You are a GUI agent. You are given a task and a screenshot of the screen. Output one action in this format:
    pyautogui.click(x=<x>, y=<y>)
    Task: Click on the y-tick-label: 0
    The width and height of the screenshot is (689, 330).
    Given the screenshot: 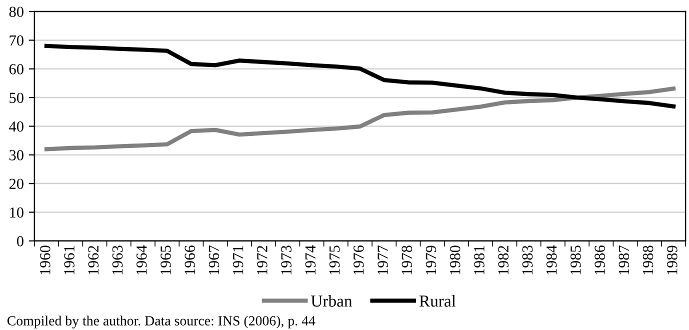 What is the action you would take?
    pyautogui.click(x=20, y=241)
    